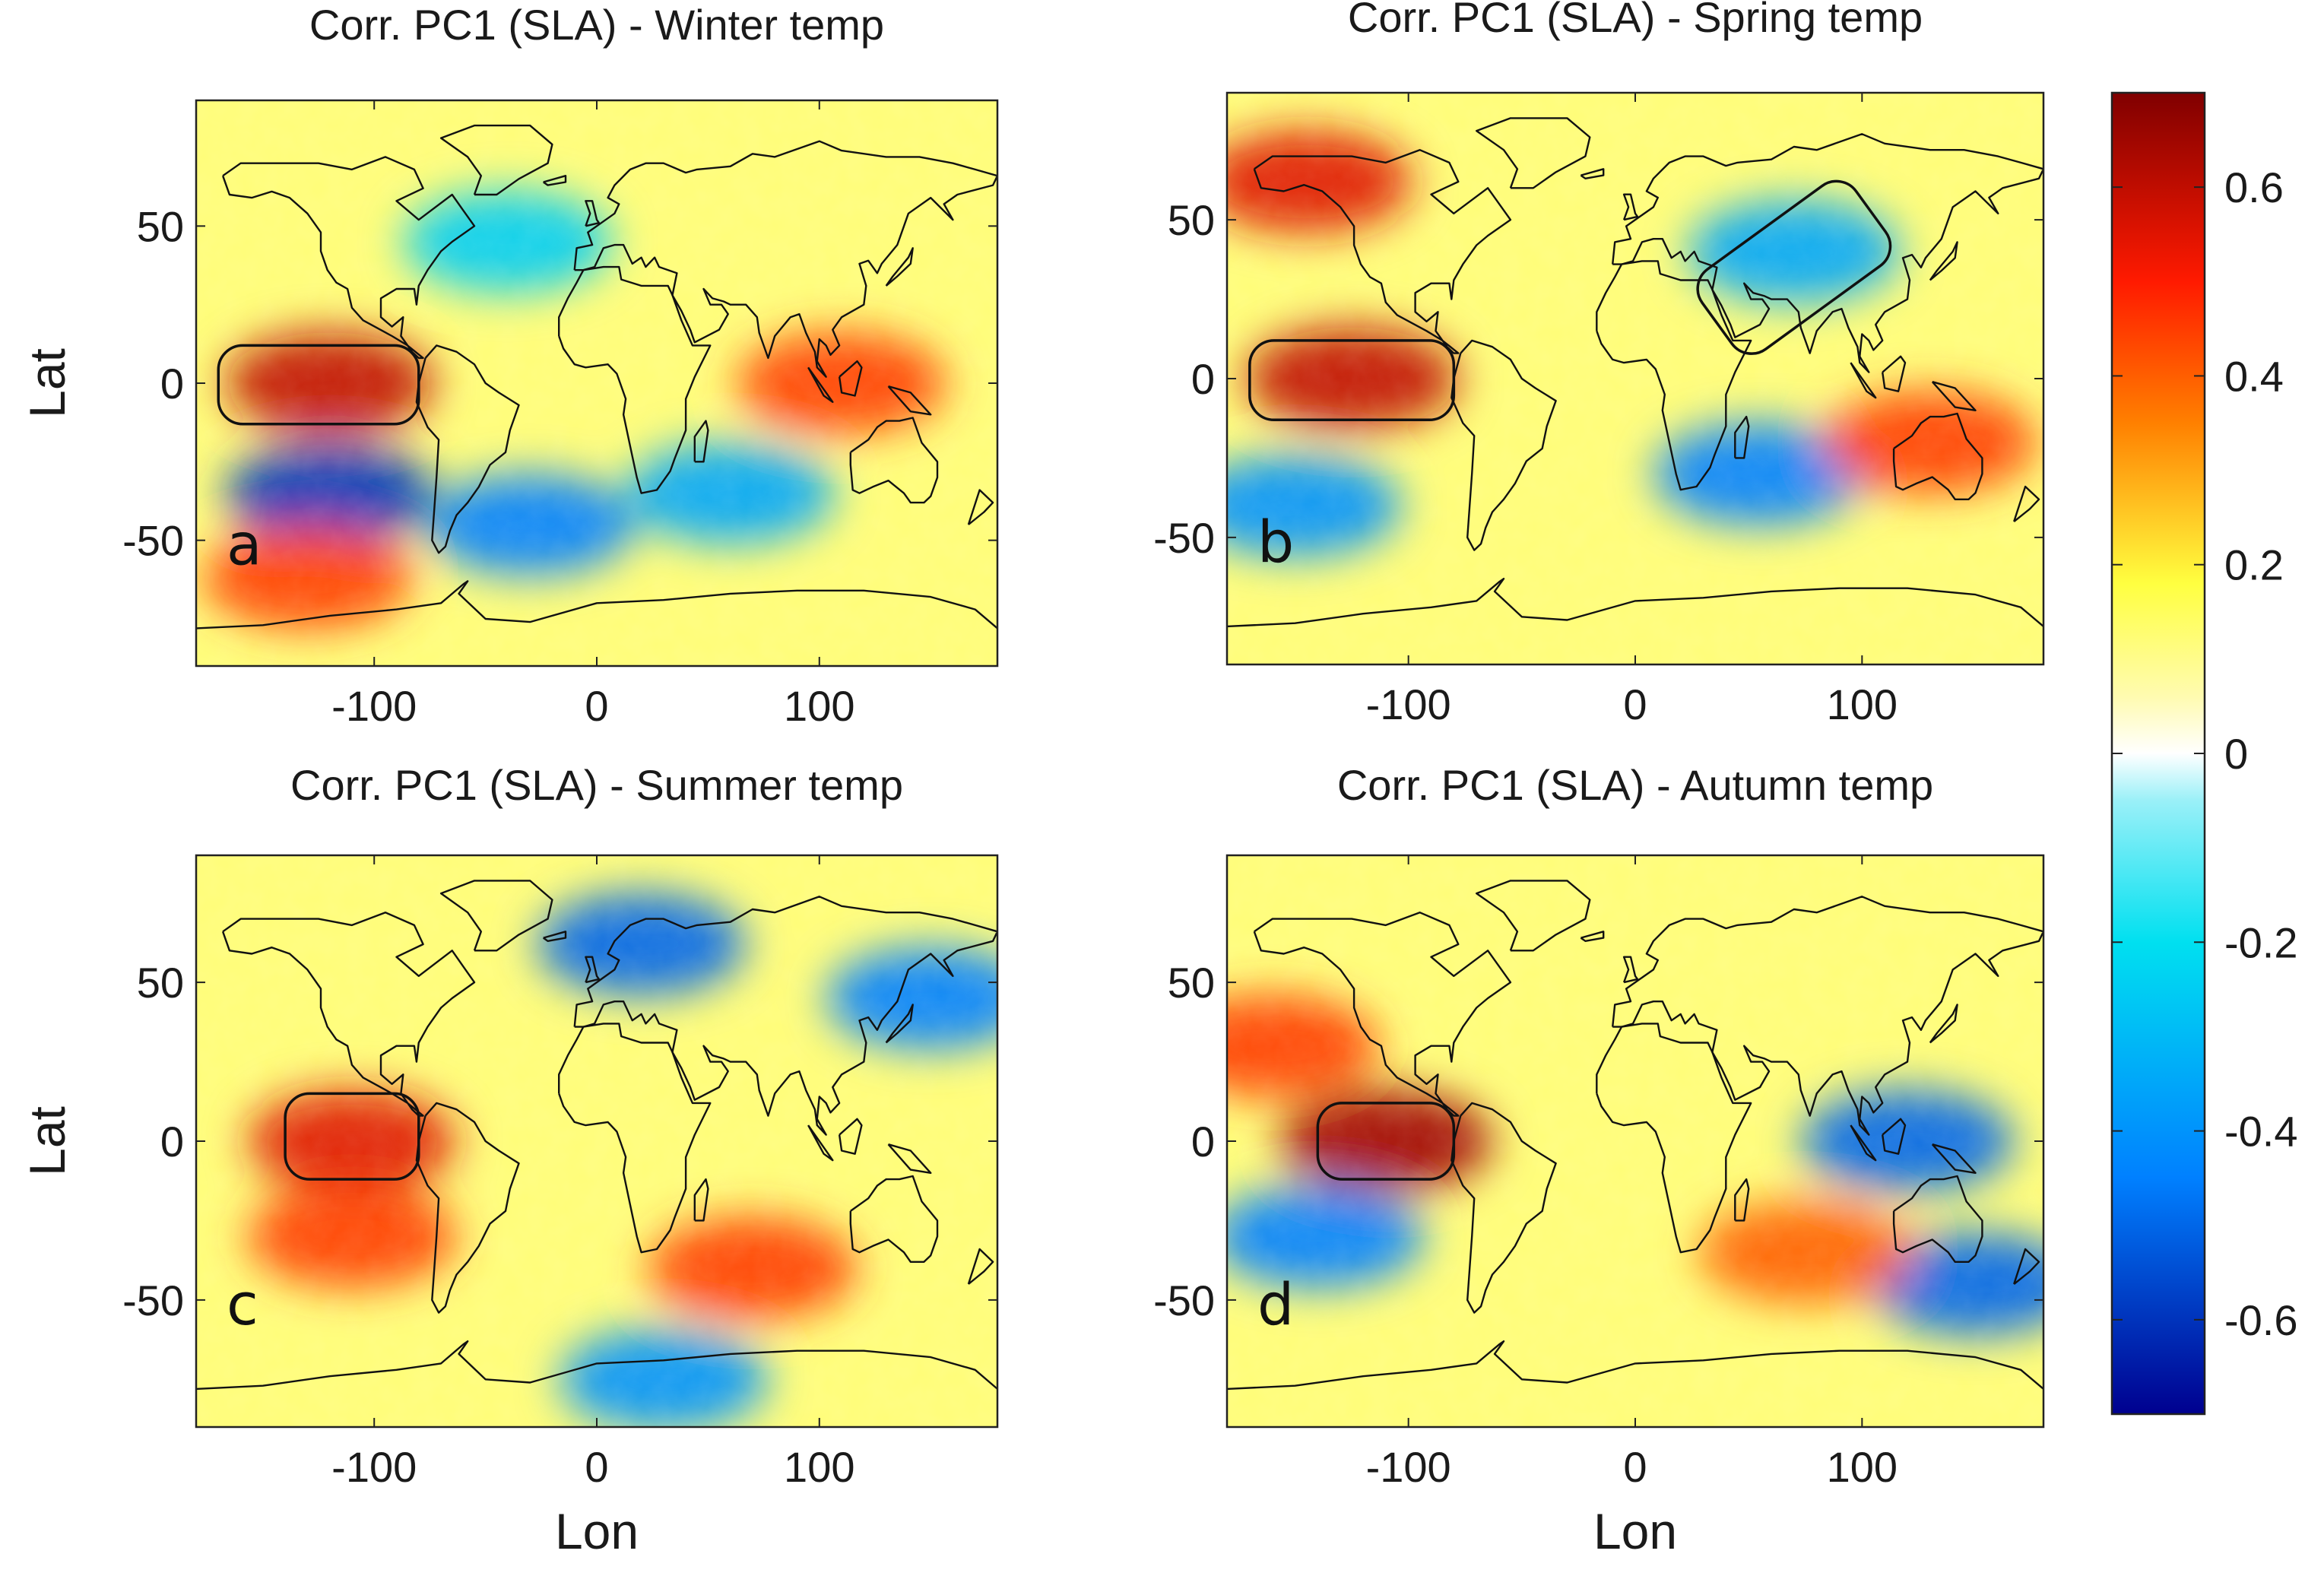  What do you see at coordinates (2261, 942) in the screenshot?
I see `colorbar-tick-label: -0.2` at bounding box center [2261, 942].